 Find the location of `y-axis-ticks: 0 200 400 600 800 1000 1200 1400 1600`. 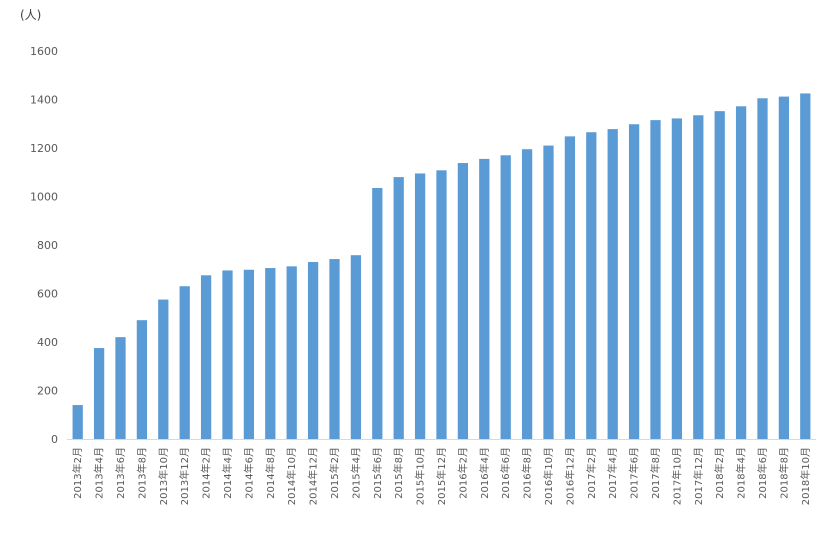

y-axis-ticks: 0 200 400 600 800 1000 1200 1400 1600 is located at coordinates (44, 245).